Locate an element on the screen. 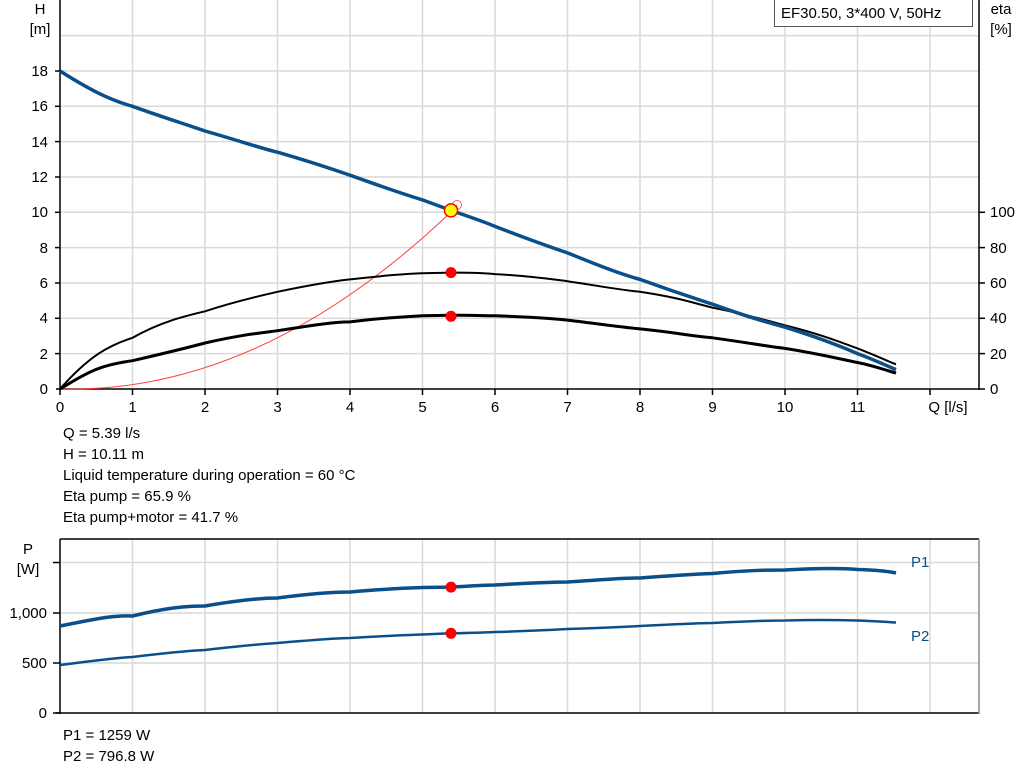  power-info: P1 = 1259 W P2 = 796.8 W is located at coordinates (108, 746).